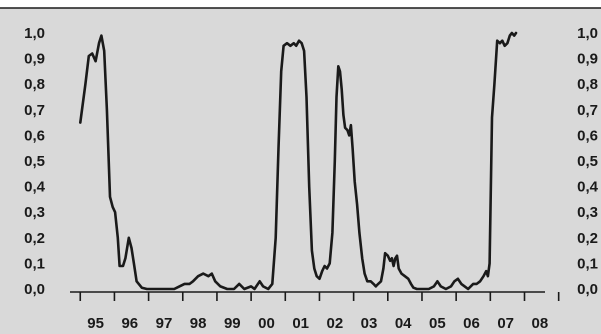 The image size is (601, 334). What do you see at coordinates (587, 238) in the screenshot?
I see `y-tick-label-right: 0,2` at bounding box center [587, 238].